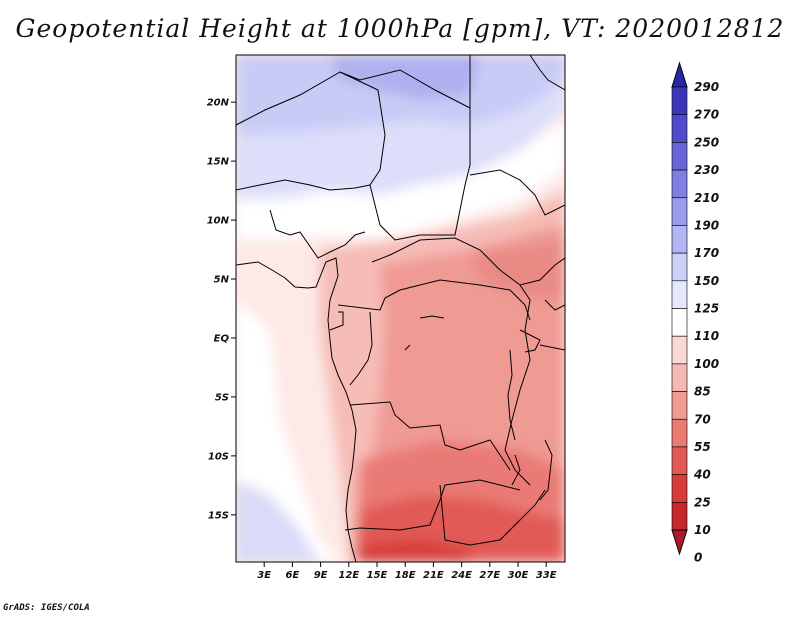  What do you see at coordinates (518, 575) in the screenshot?
I see `lon-tick-label: 30E` at bounding box center [518, 575].